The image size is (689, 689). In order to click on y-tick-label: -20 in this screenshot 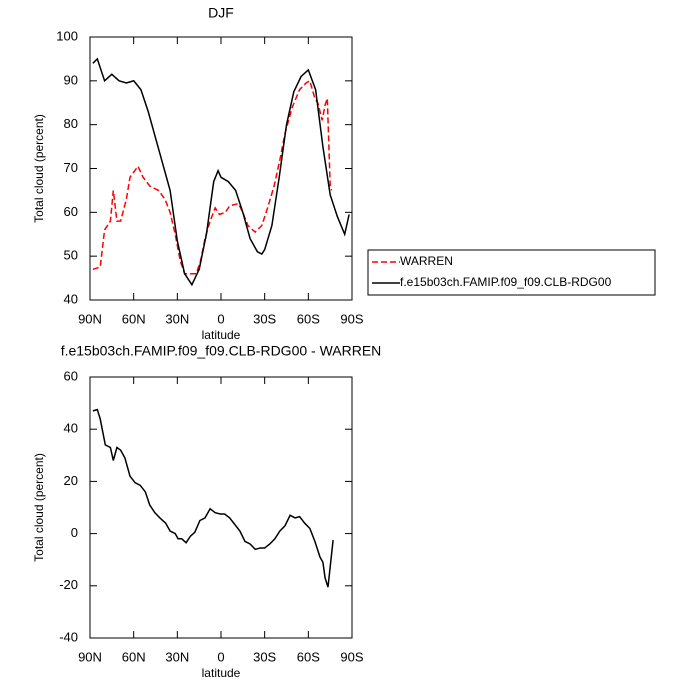, I will do `click(68, 584)`.